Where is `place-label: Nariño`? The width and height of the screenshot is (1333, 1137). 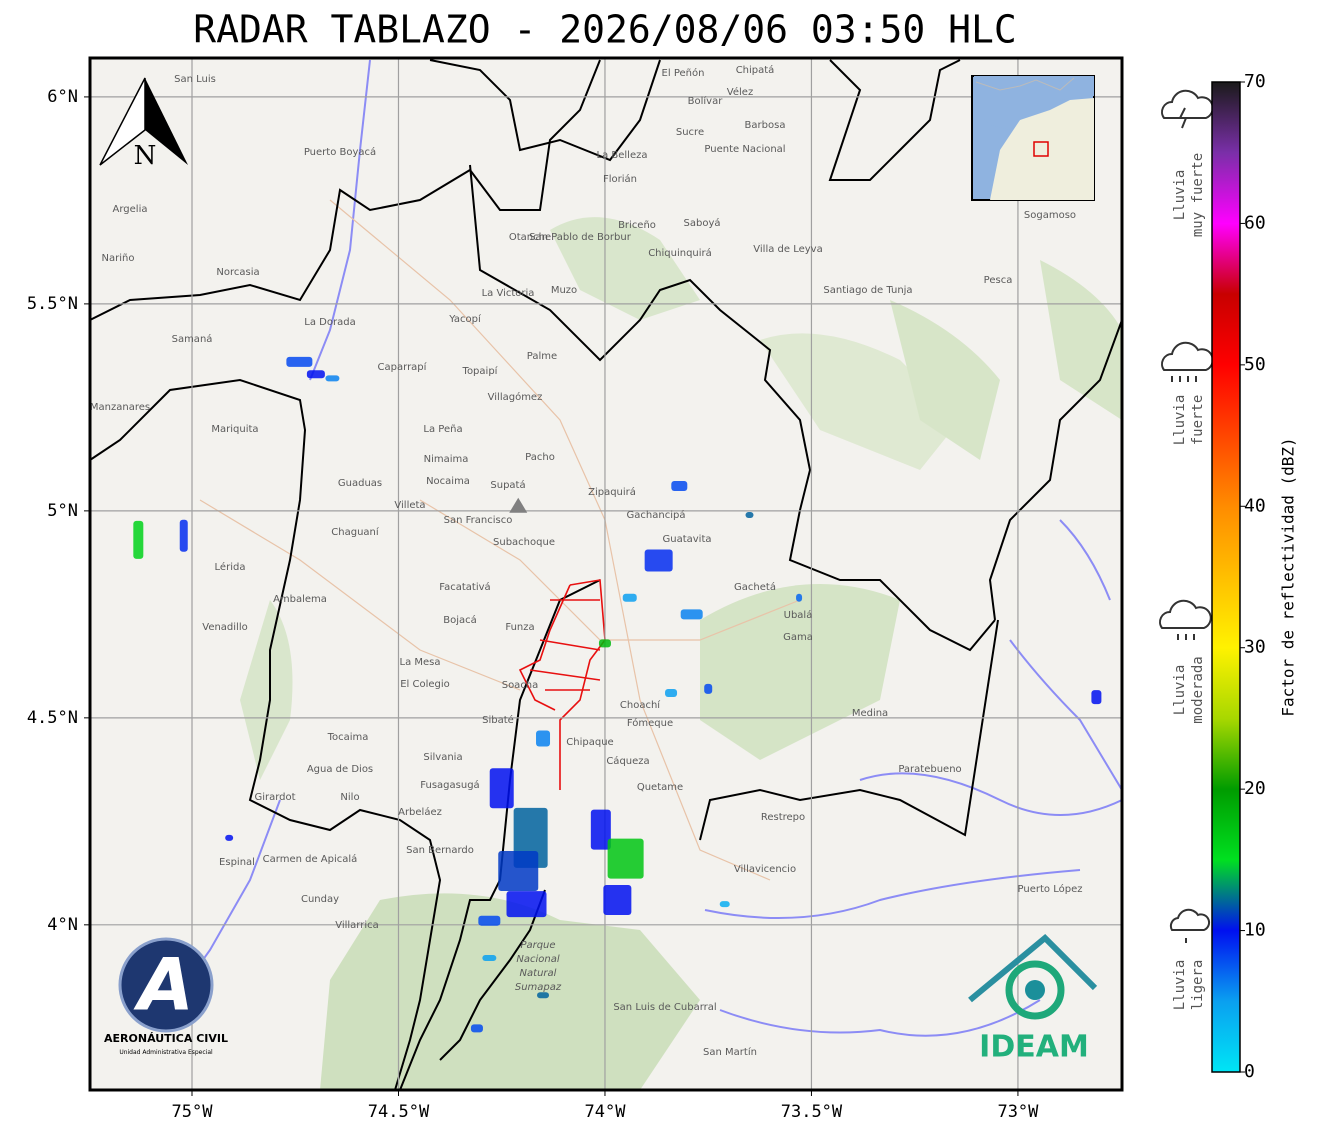
place-label: Nariño is located at coordinates (118, 258).